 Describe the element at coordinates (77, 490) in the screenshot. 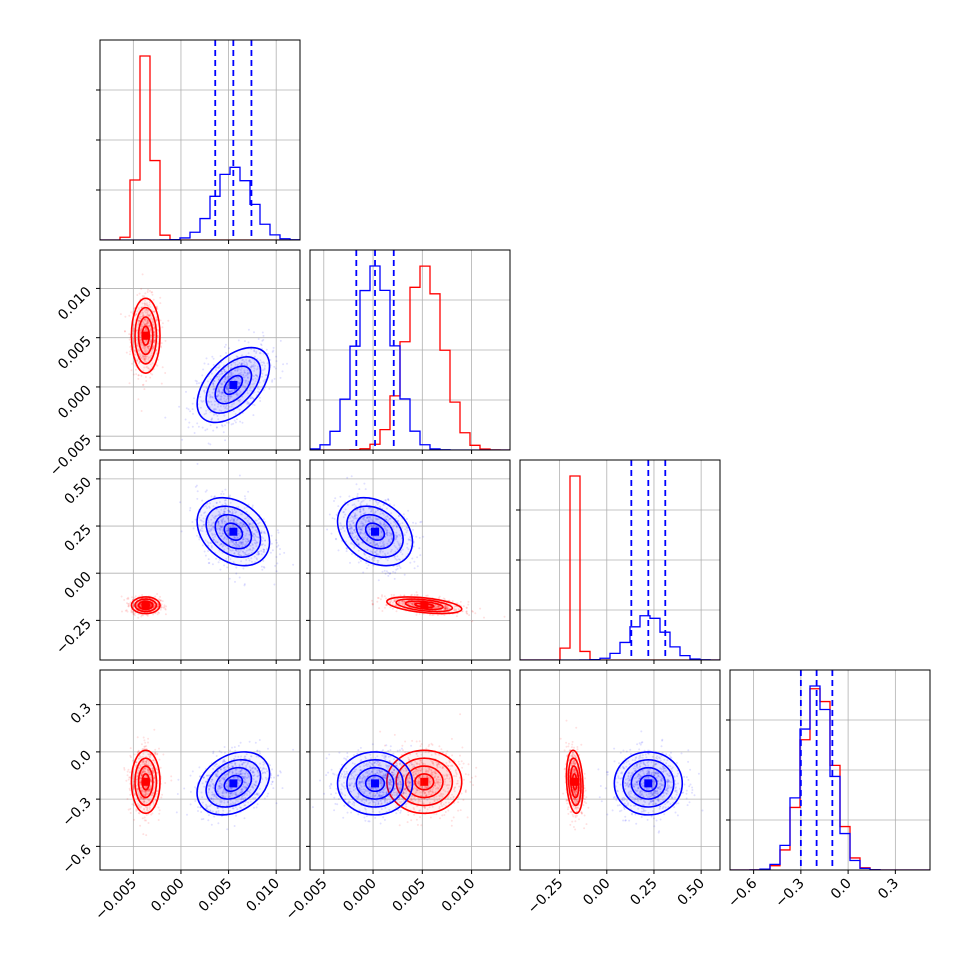

I see `y-tick-label: 0.50` at that location.